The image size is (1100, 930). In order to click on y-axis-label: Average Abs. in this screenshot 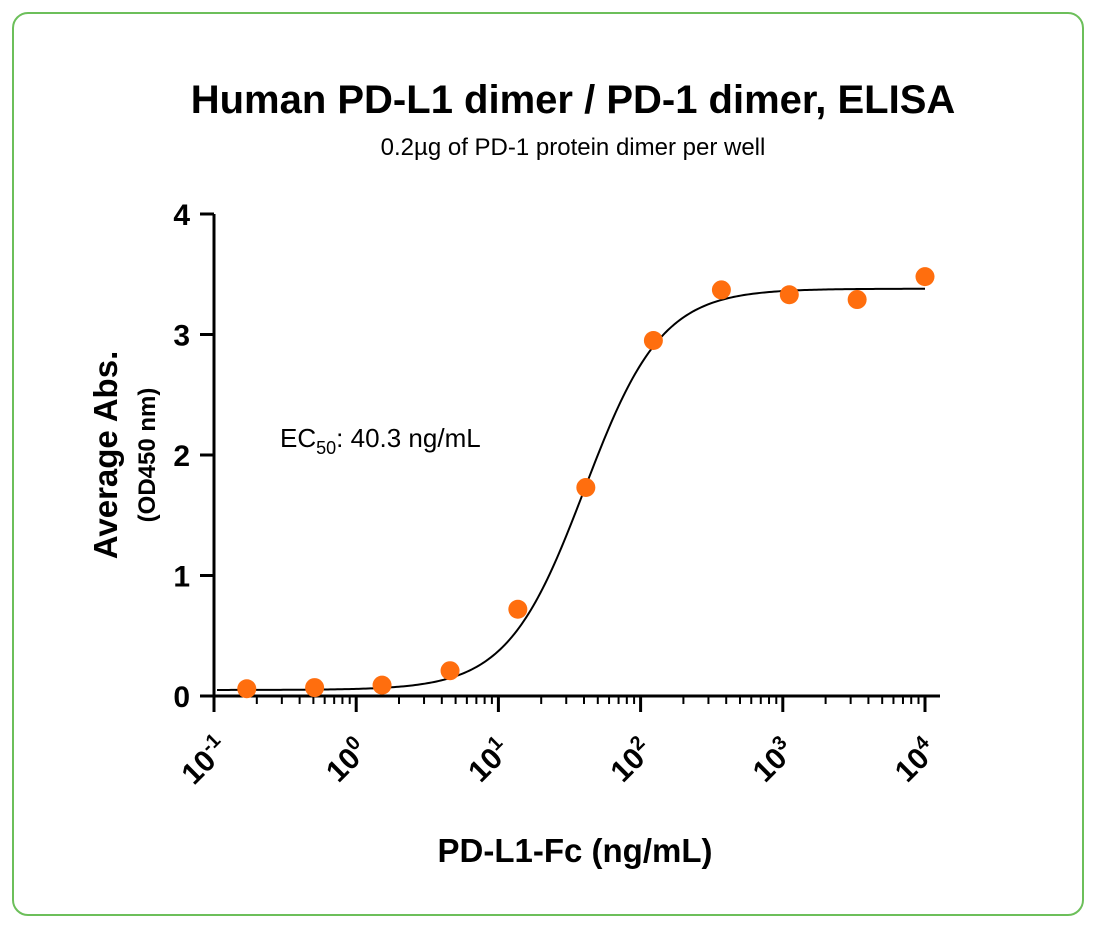, I will do `click(105, 455)`.